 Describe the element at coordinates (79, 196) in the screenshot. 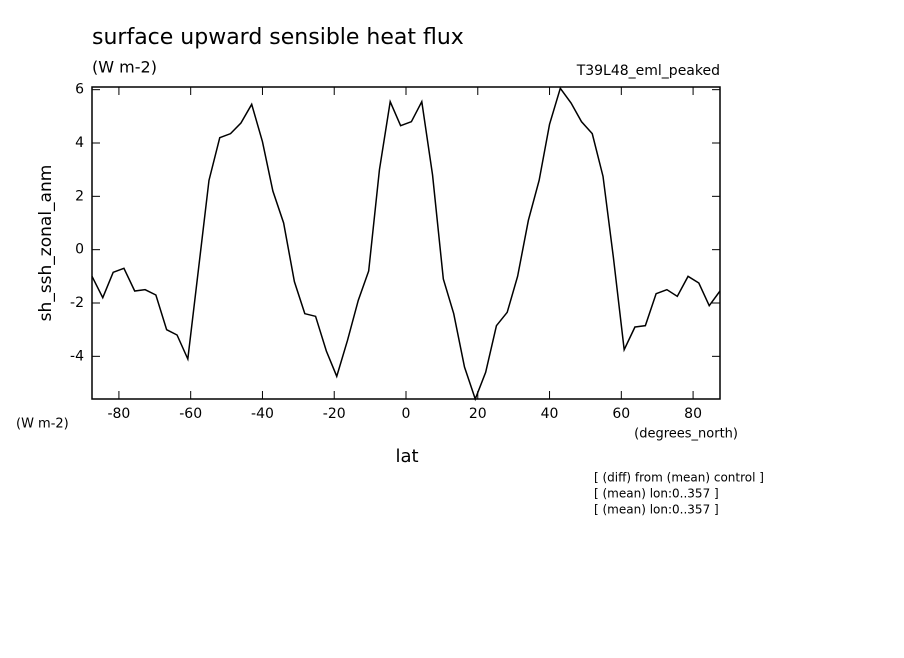

I see `y-tick-label: 2` at that location.